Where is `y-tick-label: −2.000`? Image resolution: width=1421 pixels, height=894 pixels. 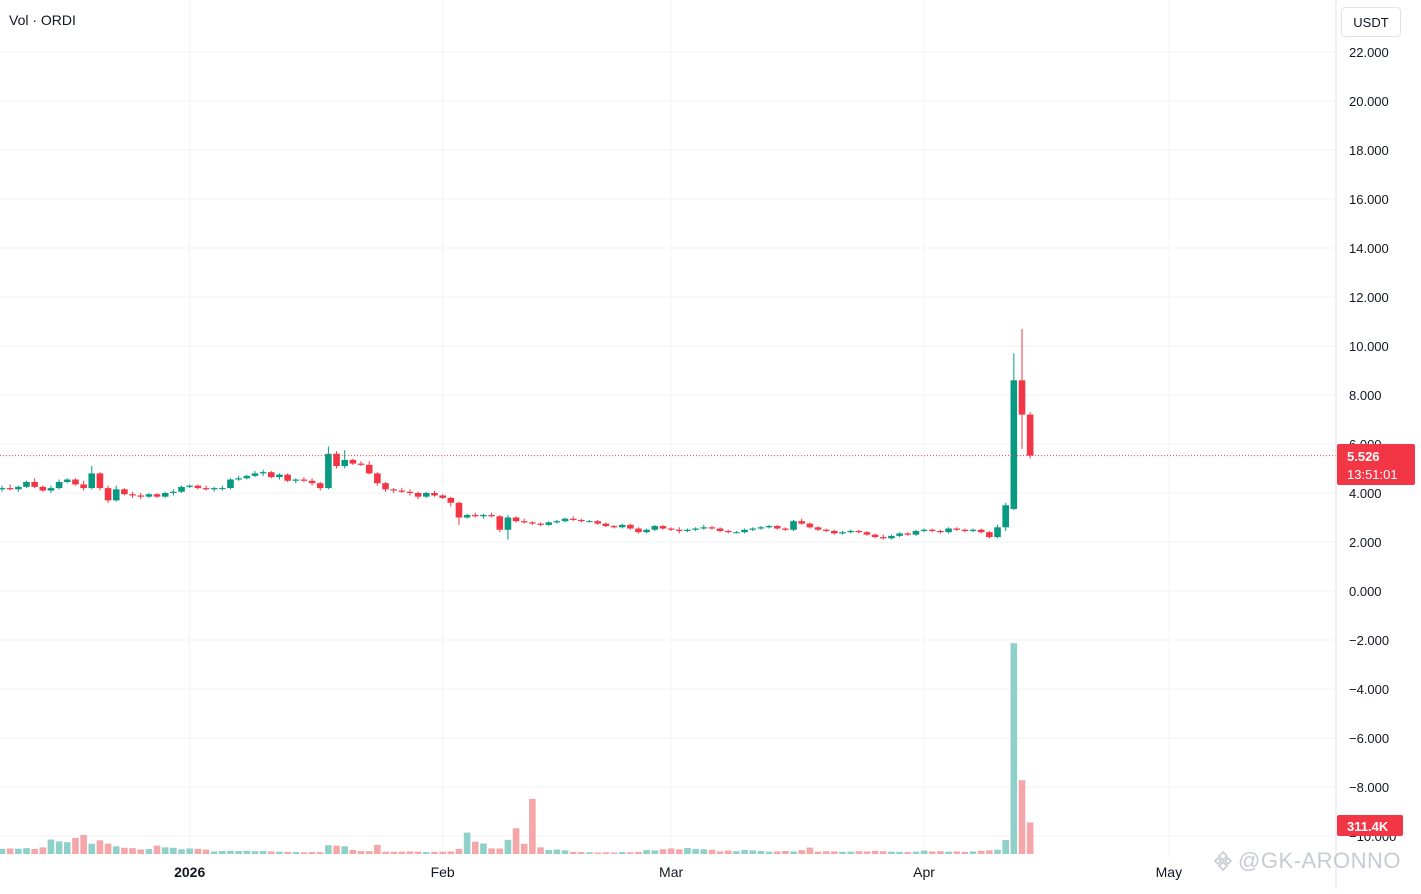 y-tick-label: −2.000 is located at coordinates (1369, 640).